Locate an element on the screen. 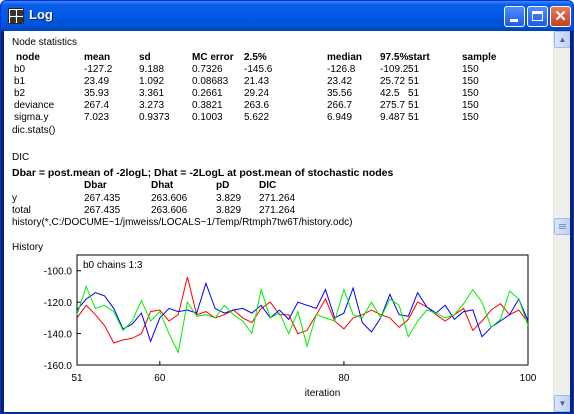 This screenshot has width=574, height=414. chain-2-line is located at coordinates (302, 312).